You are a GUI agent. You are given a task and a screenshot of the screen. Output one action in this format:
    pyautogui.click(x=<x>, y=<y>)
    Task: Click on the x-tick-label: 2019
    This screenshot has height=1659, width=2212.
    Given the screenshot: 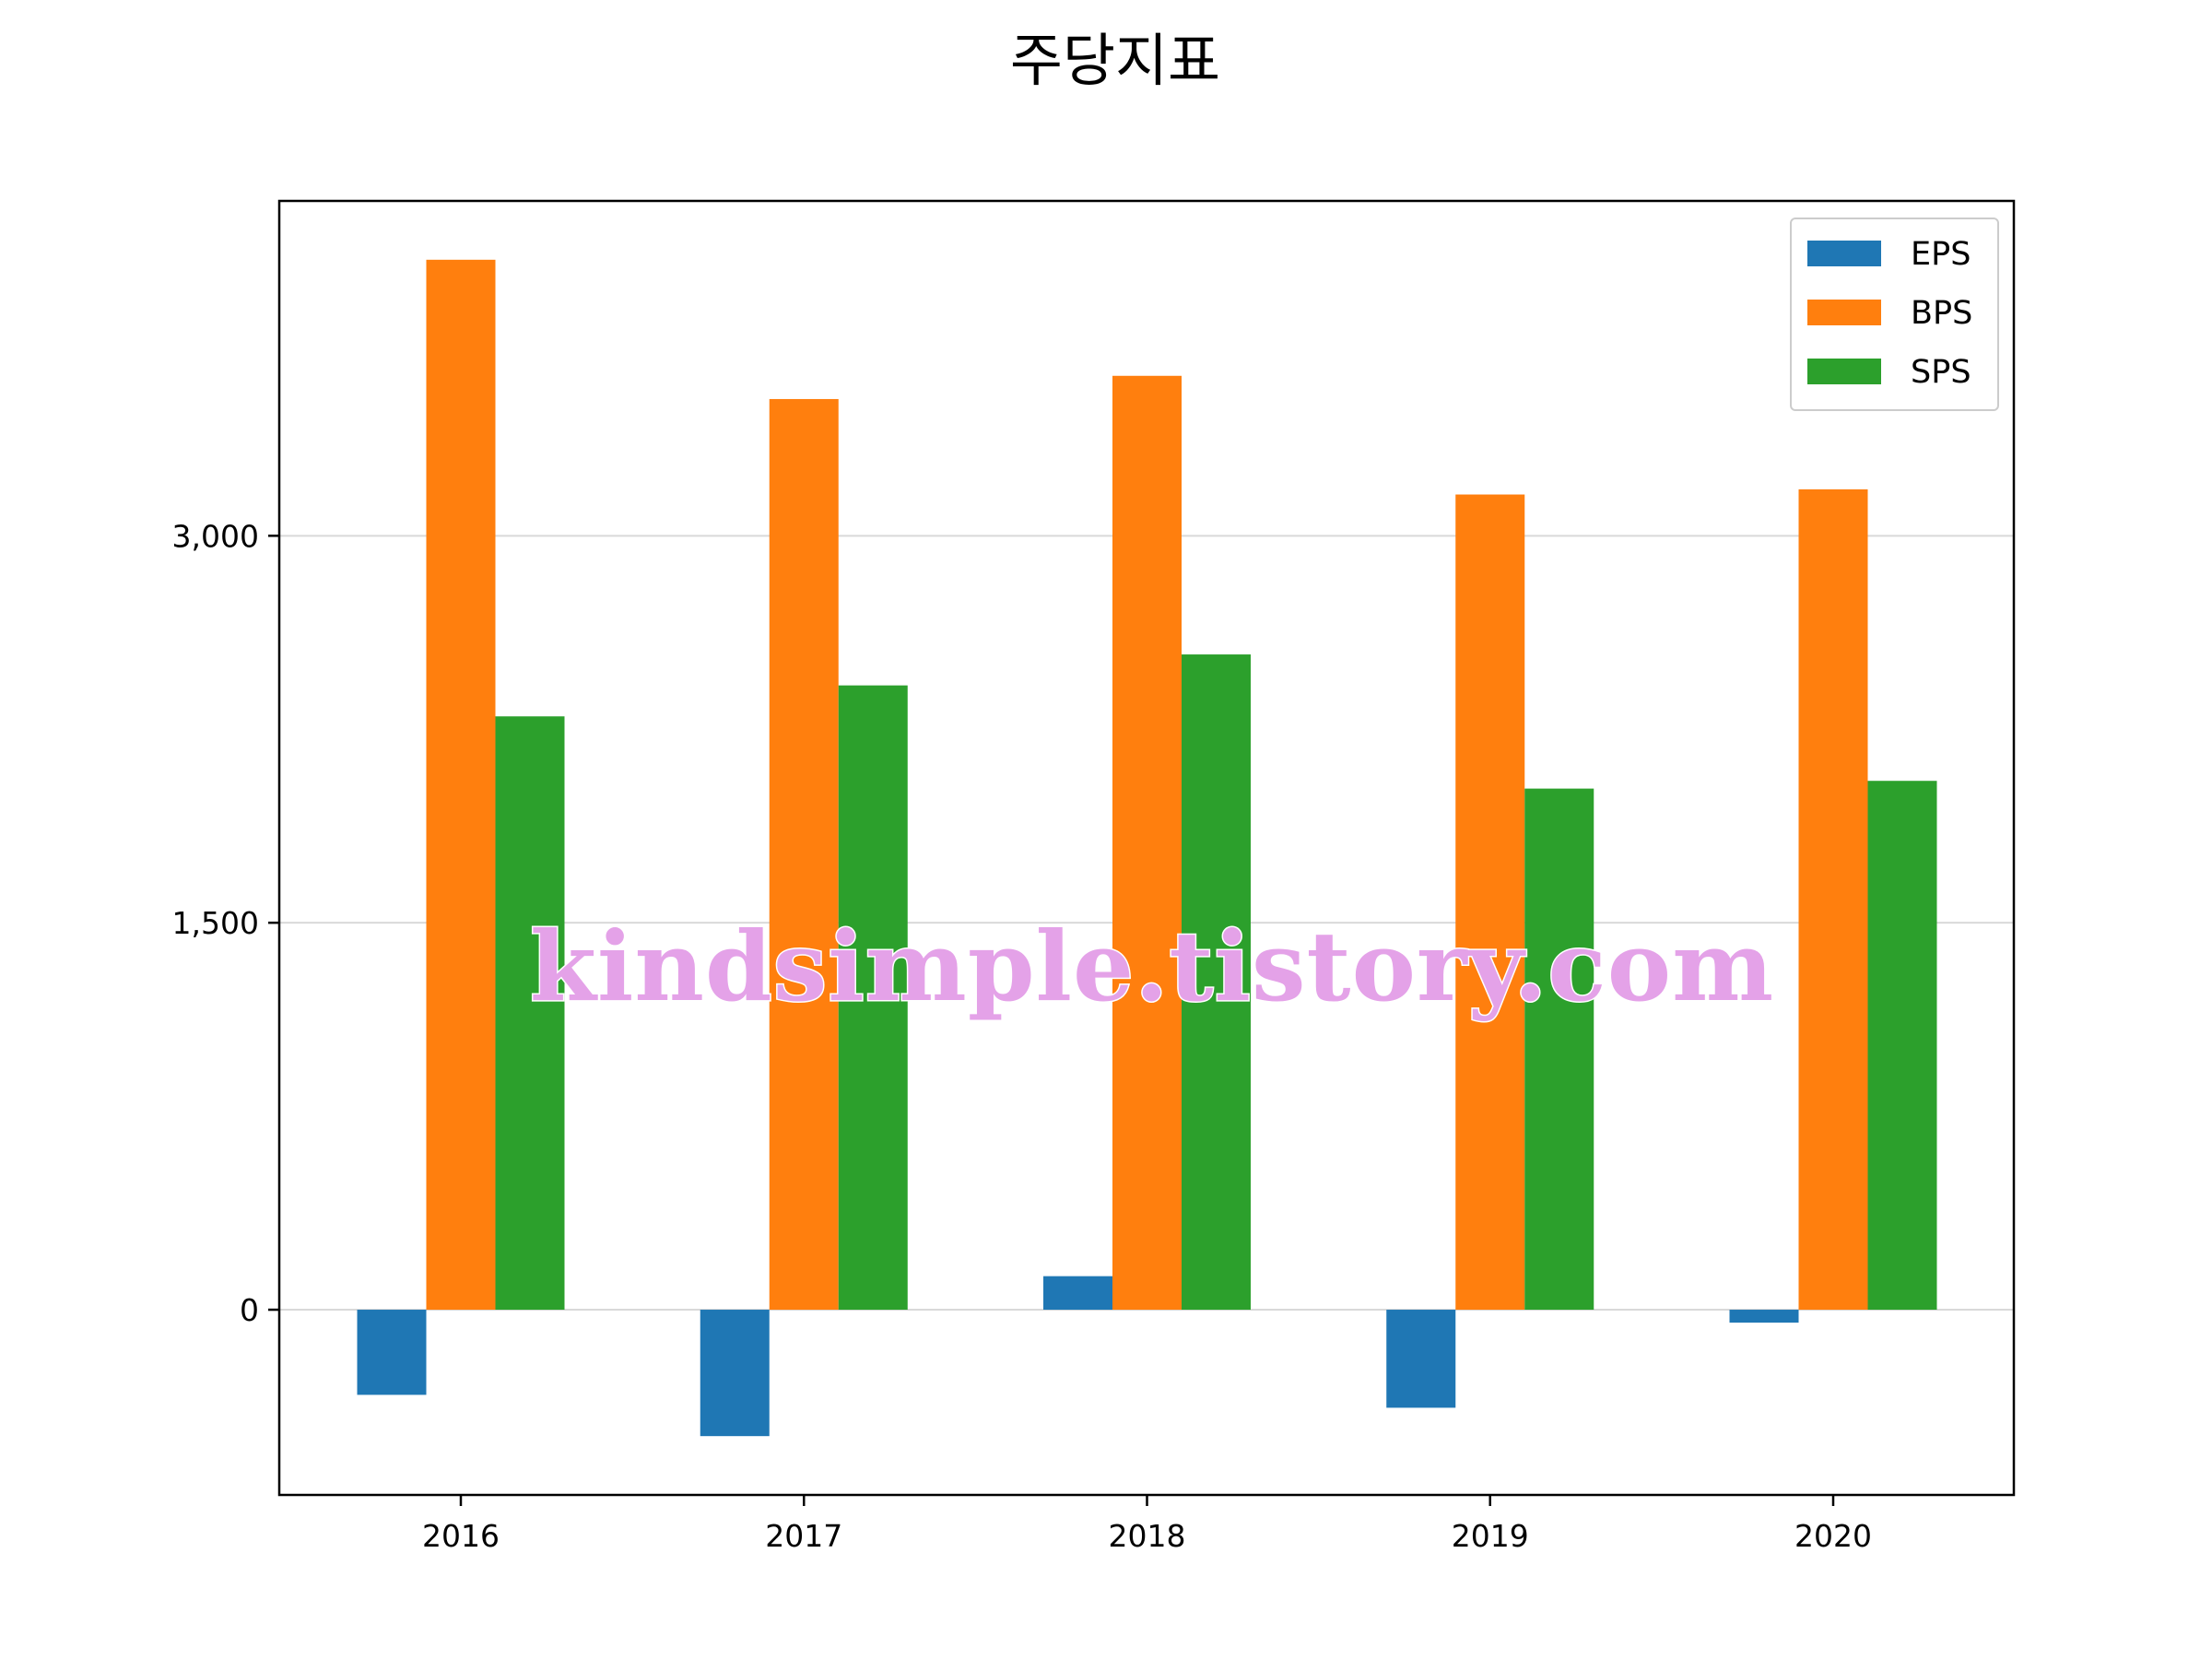 What is the action you would take?
    pyautogui.click(x=1490, y=1536)
    